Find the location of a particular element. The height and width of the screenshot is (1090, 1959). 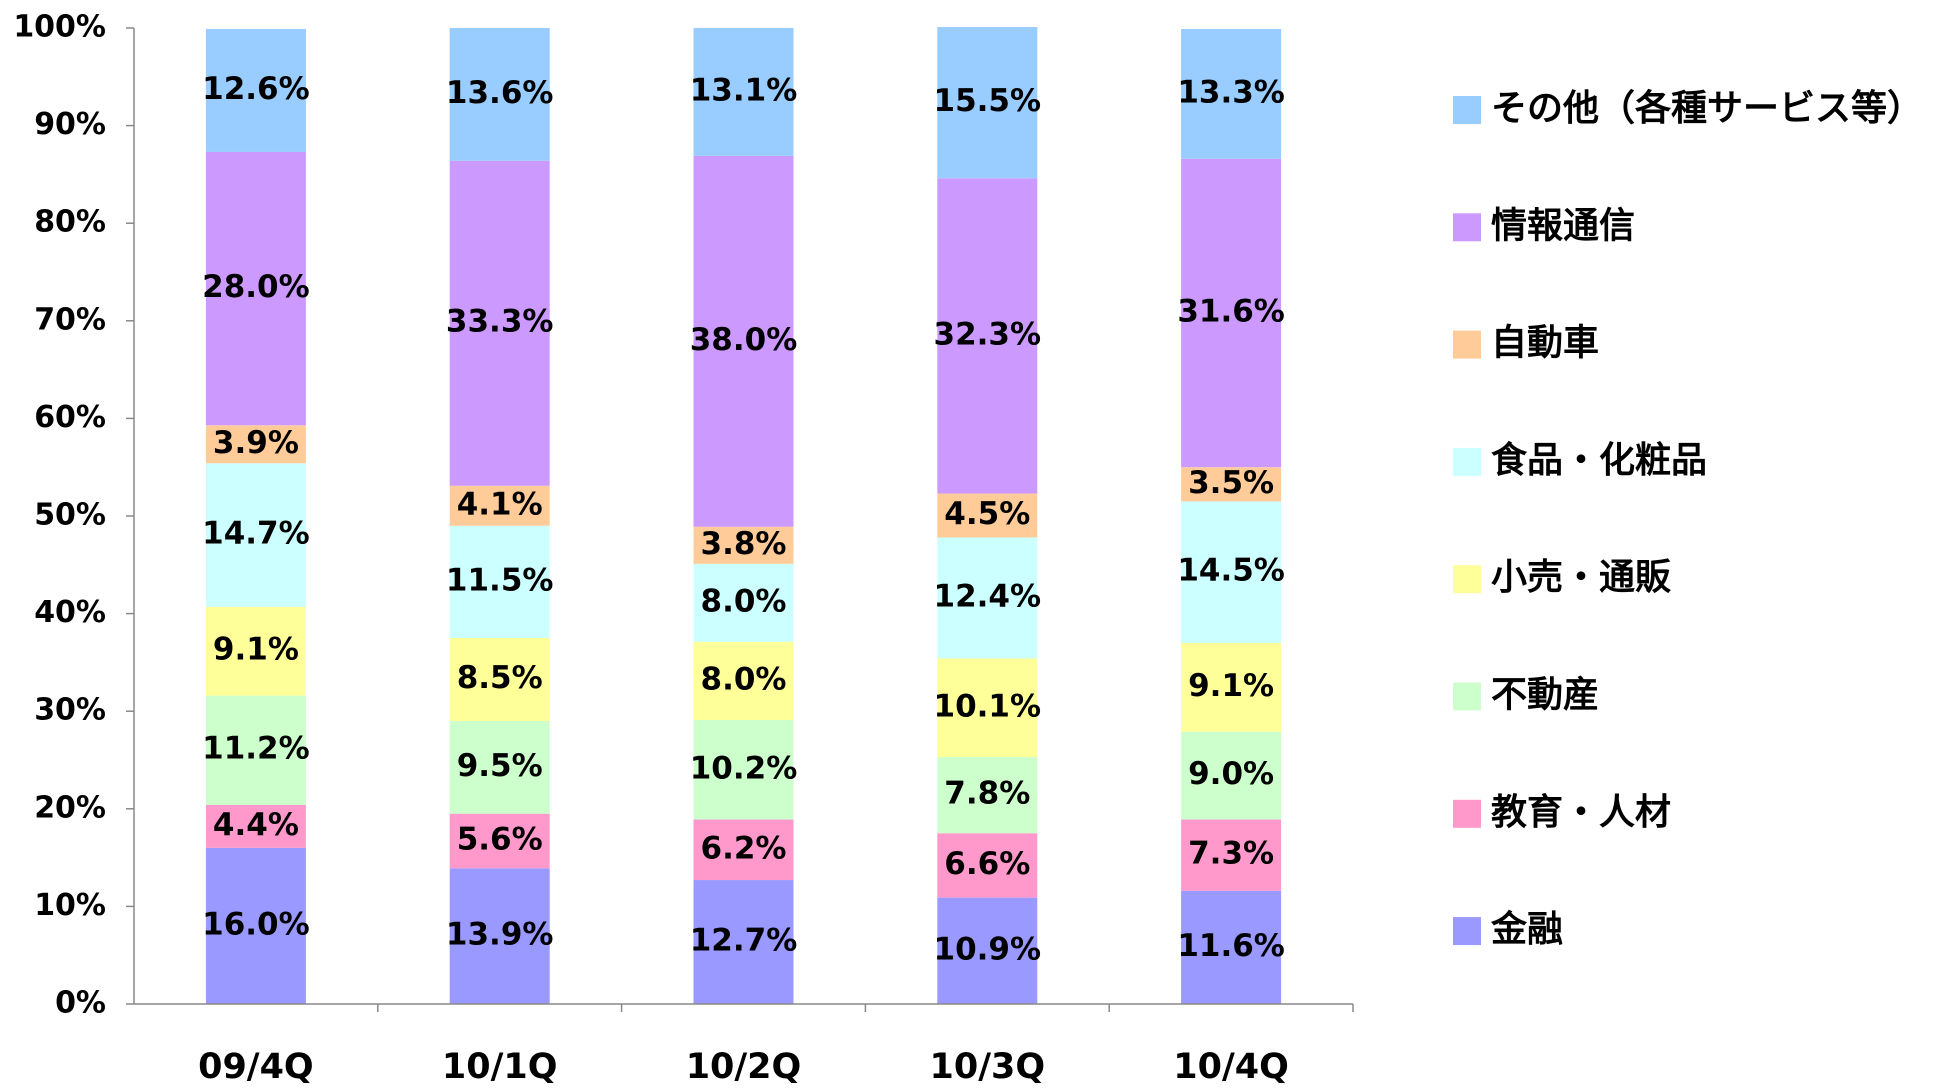

legend-label: 食品・化粧品 is located at coordinates (1599, 460).